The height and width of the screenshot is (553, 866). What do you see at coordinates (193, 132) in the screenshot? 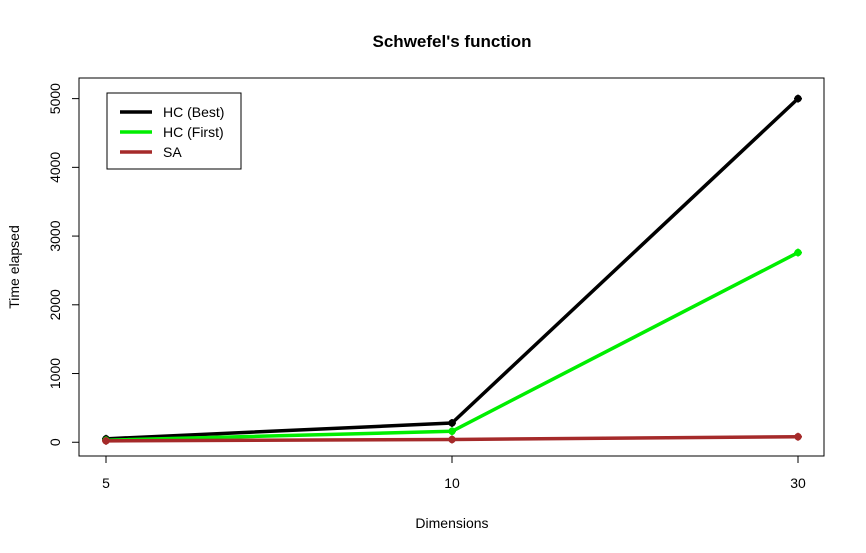
I see `legend-label: HC (First)` at bounding box center [193, 132].